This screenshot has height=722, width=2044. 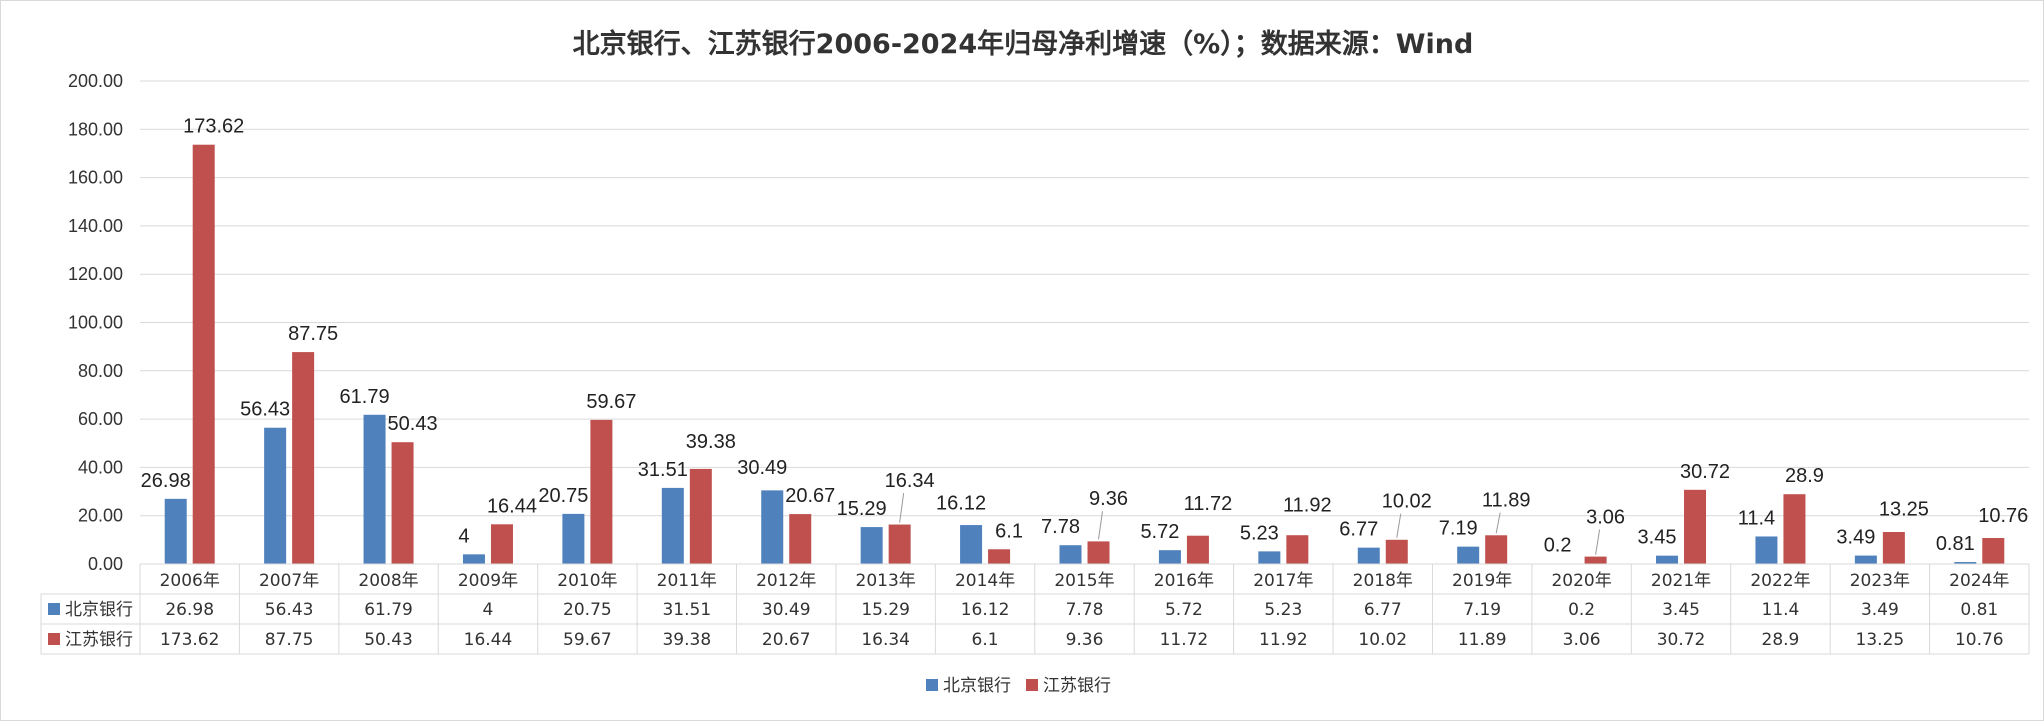 I want to click on table-cell: 20.67, so click(x=786, y=640).